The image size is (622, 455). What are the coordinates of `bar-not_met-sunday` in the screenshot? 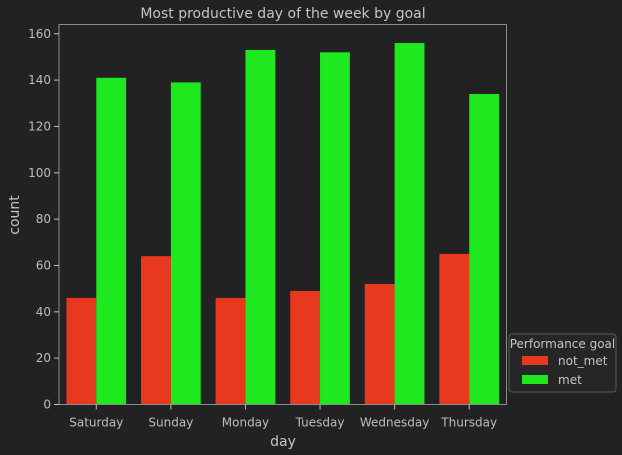 It's located at (156, 330).